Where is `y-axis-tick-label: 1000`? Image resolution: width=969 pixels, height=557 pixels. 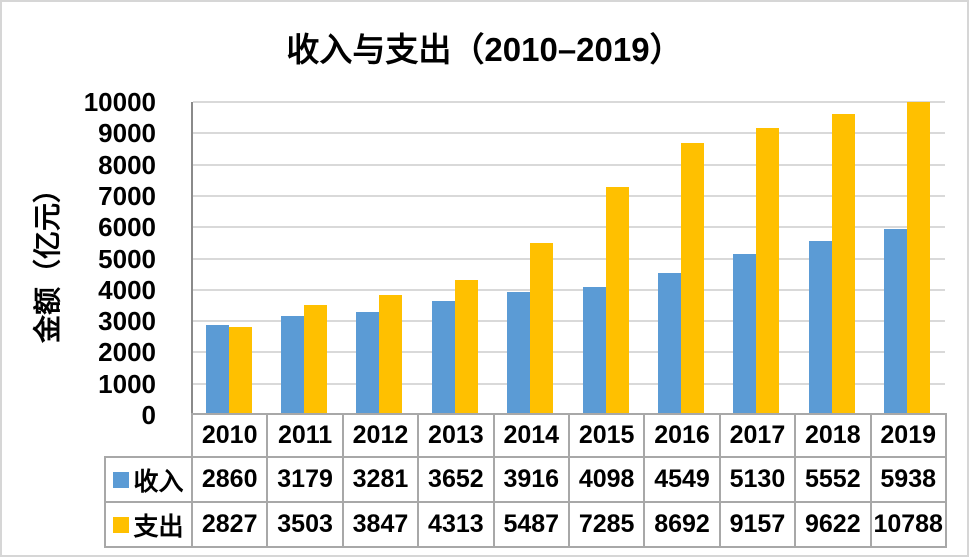
y-axis-tick-label: 1000 is located at coordinates (127, 383).